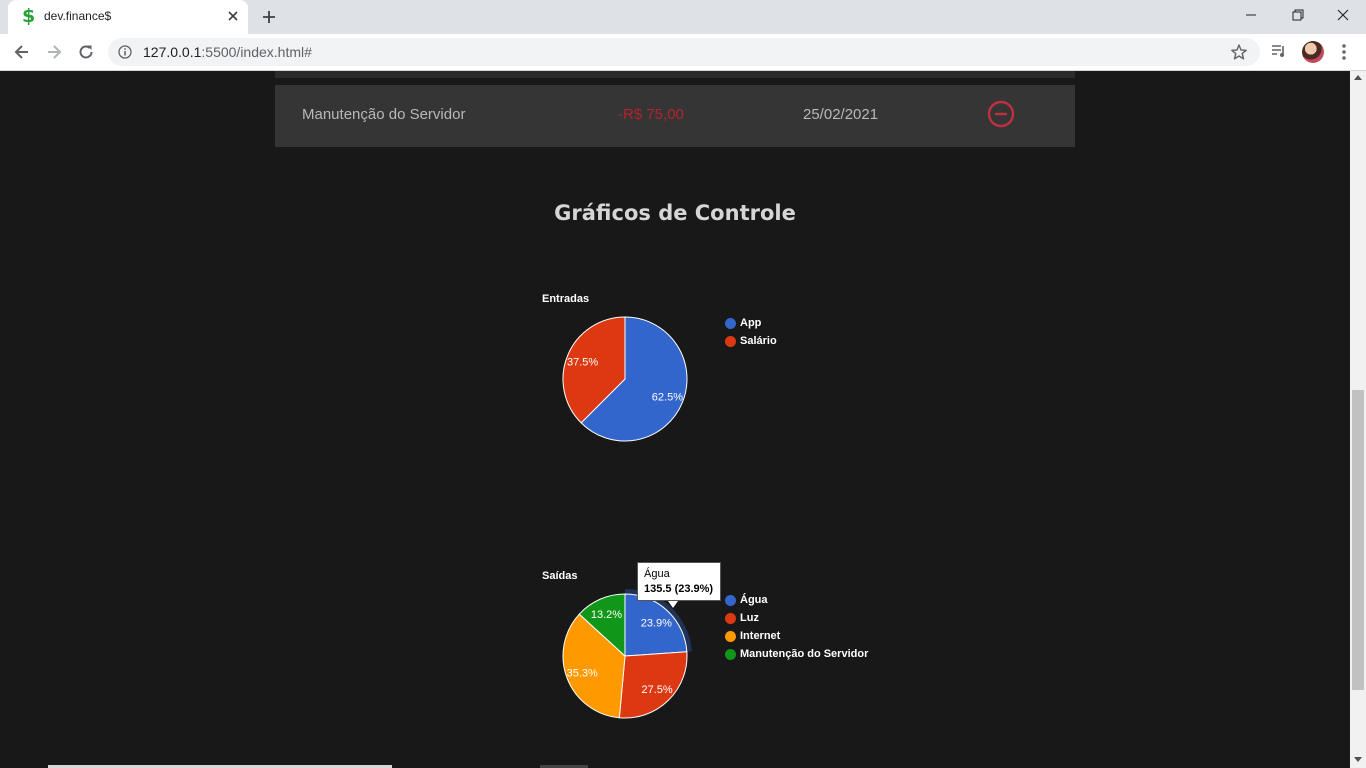 The height and width of the screenshot is (768, 1366). I want to click on url-path: :5500/index.html#, so click(256, 52).